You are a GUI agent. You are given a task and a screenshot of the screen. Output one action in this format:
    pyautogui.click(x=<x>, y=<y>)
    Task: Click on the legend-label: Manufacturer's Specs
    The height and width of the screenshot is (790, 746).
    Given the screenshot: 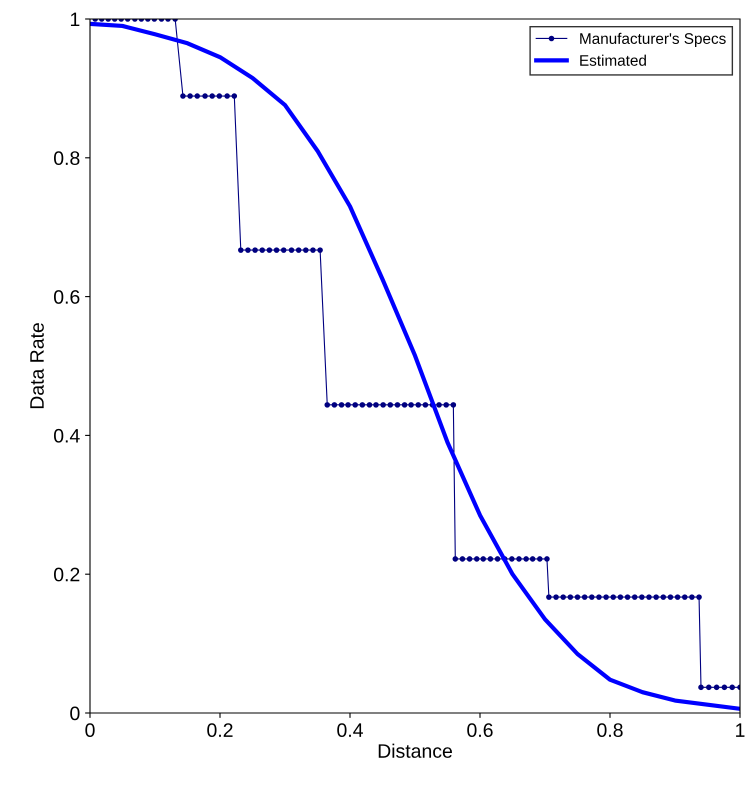 What is the action you would take?
    pyautogui.click(x=653, y=39)
    